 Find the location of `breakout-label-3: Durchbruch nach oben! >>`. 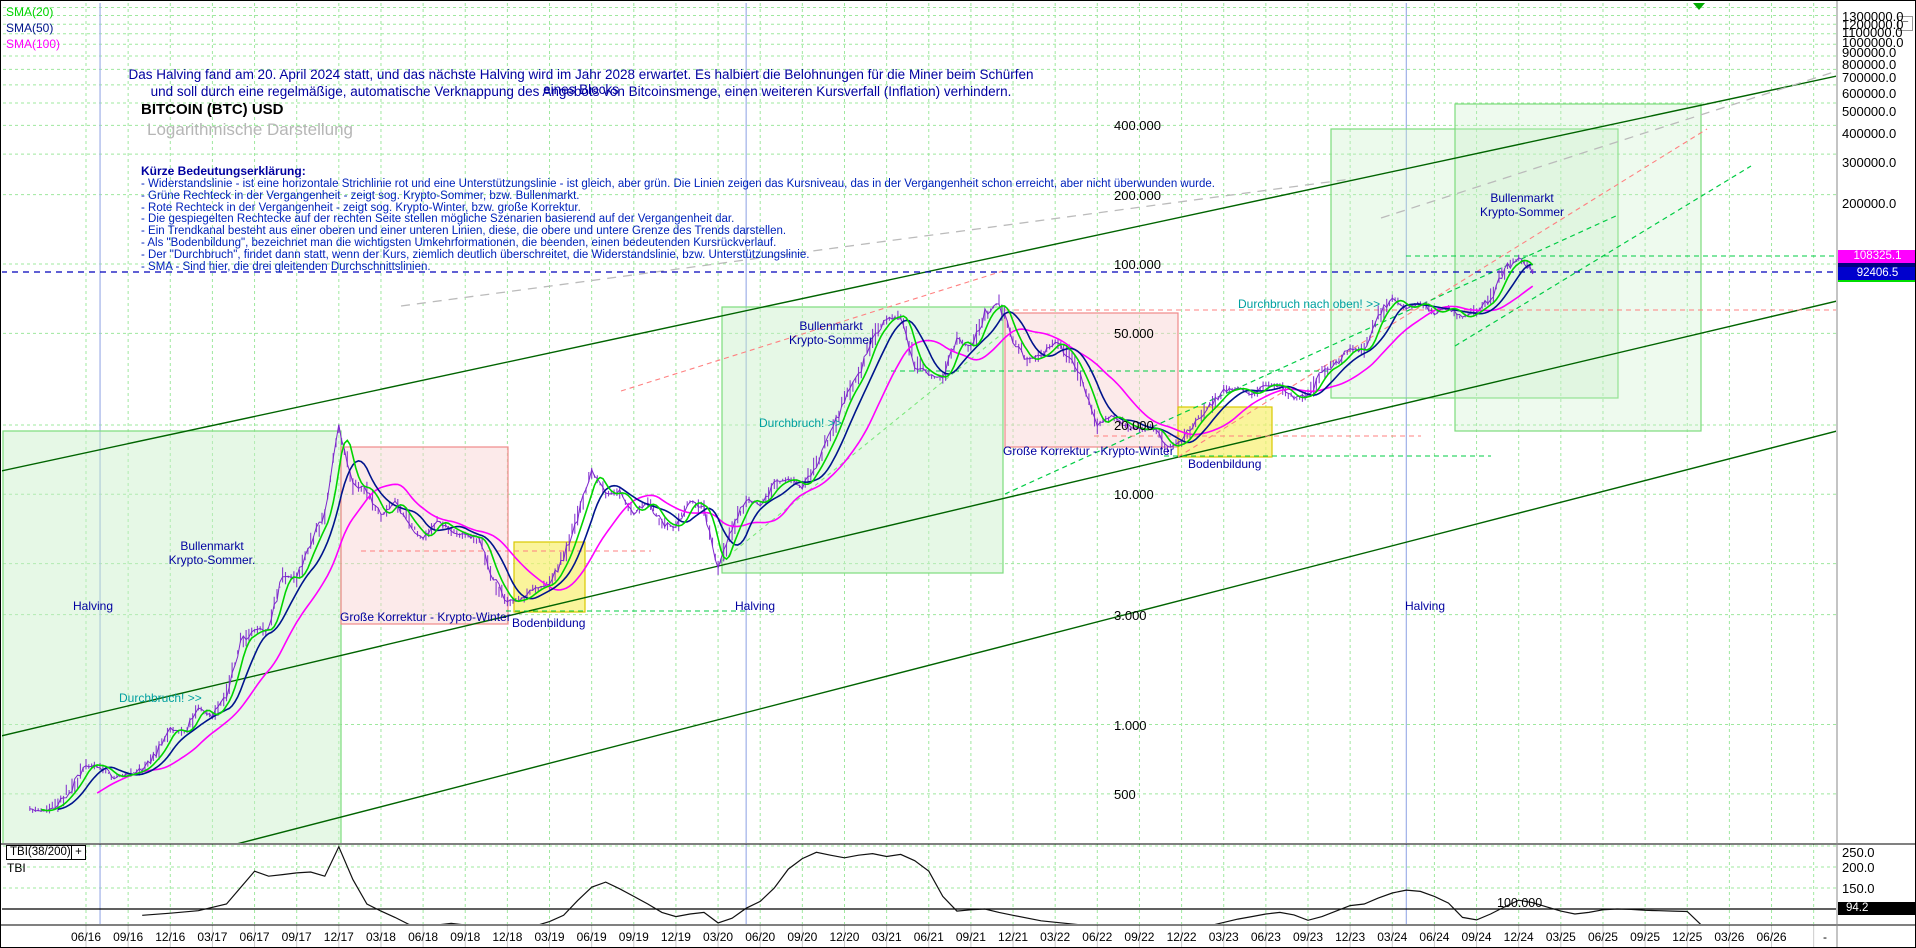

breakout-label-3: Durchbruch nach oben! >> is located at coordinates (1309, 304).